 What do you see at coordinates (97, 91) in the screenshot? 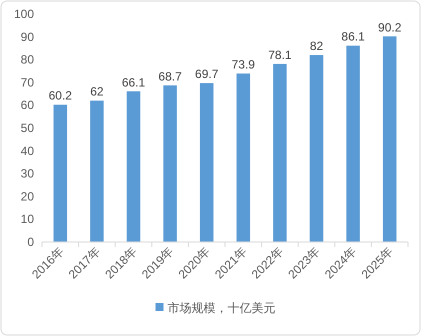
I see `data-label: 62` at bounding box center [97, 91].